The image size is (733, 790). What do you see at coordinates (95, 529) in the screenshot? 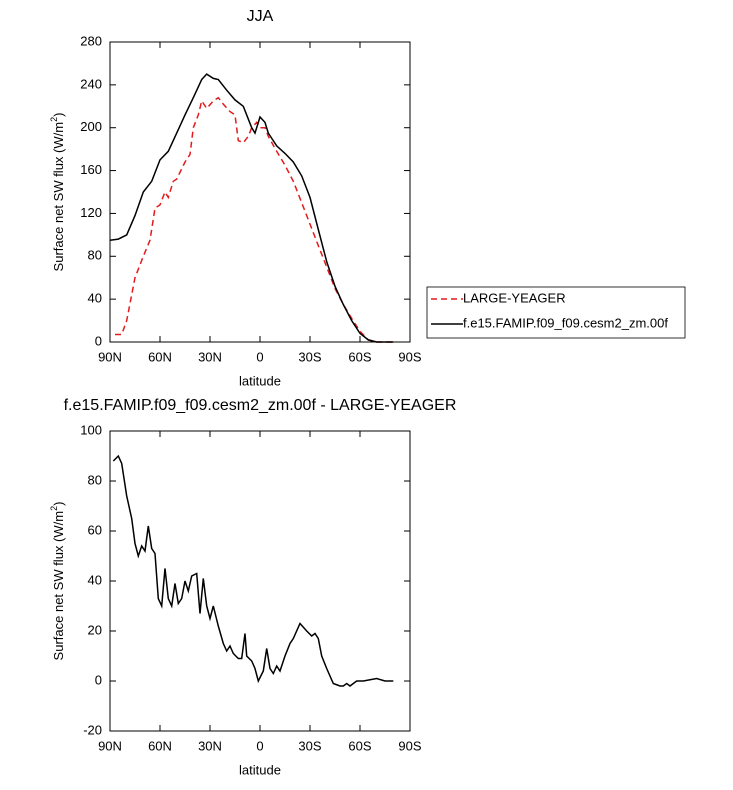
I see `y-tick-label: 60` at bounding box center [95, 529].